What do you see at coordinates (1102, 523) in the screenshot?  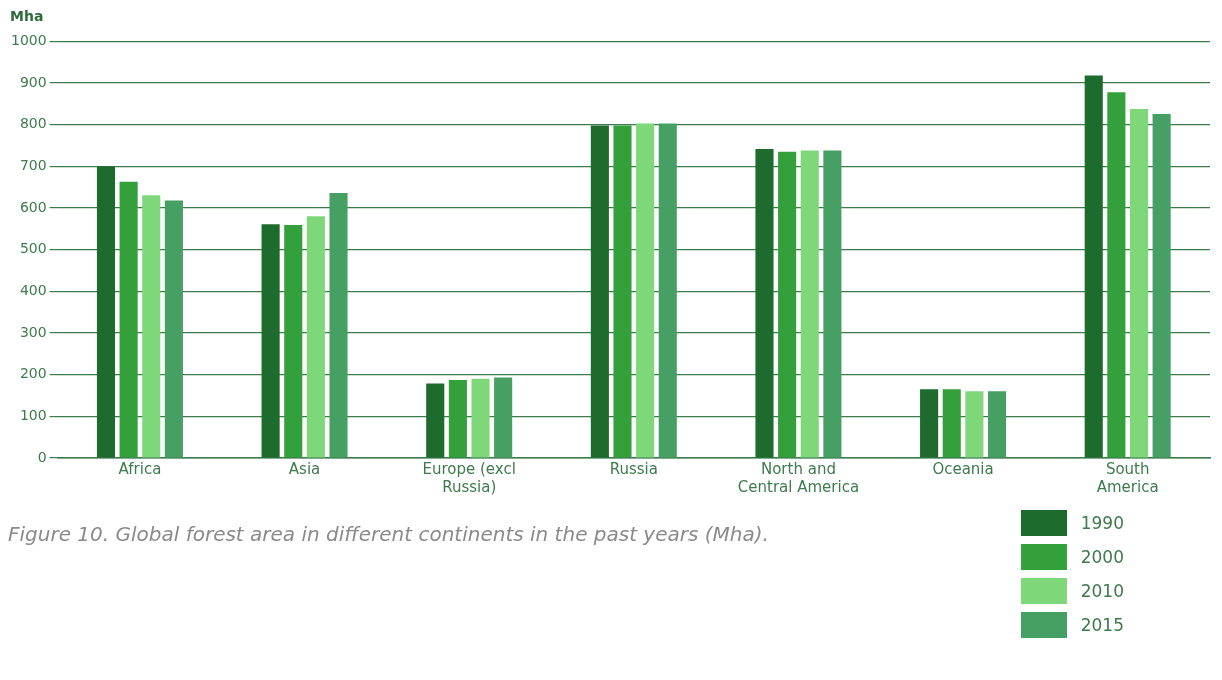 I see `legend-label: 1990` at bounding box center [1102, 523].